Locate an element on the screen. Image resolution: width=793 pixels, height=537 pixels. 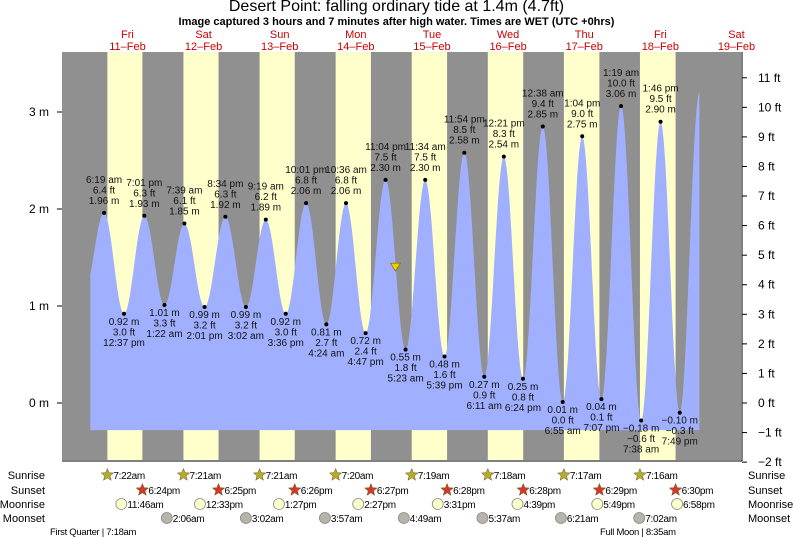
m-tick-label: 2 m is located at coordinates (39, 209).